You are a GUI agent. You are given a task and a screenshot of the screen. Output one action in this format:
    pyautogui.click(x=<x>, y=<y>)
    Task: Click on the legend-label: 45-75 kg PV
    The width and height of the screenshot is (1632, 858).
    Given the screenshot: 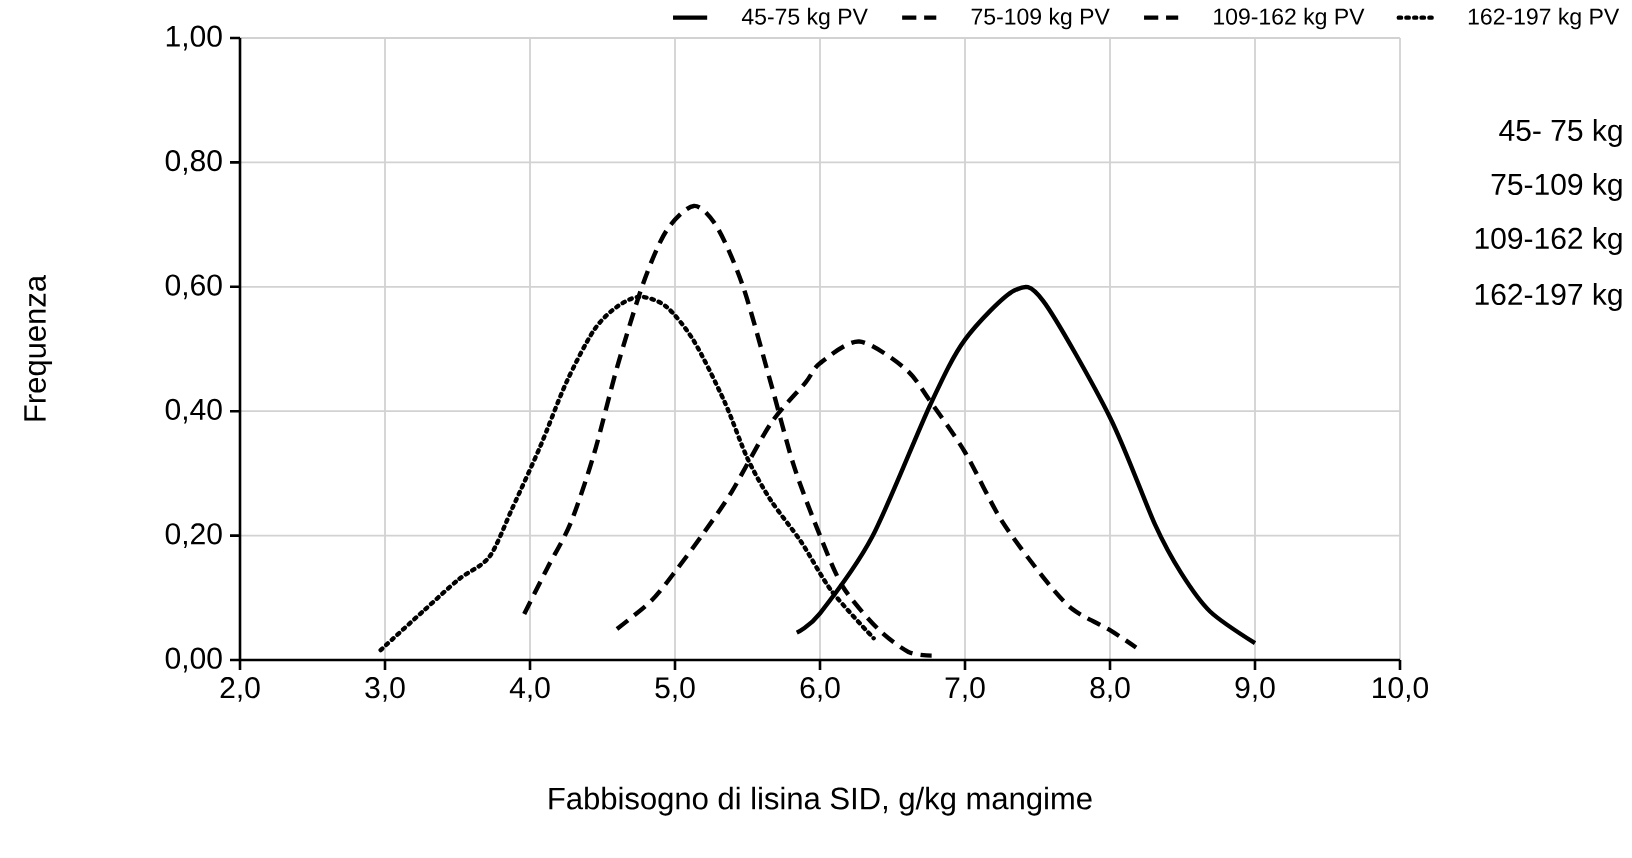 What is the action you would take?
    pyautogui.click(x=804, y=18)
    